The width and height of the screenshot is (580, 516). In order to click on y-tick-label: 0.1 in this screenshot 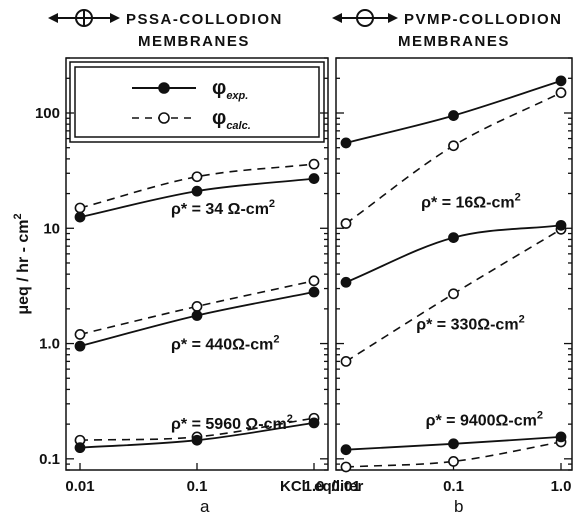, I will do `click(49, 459)`.